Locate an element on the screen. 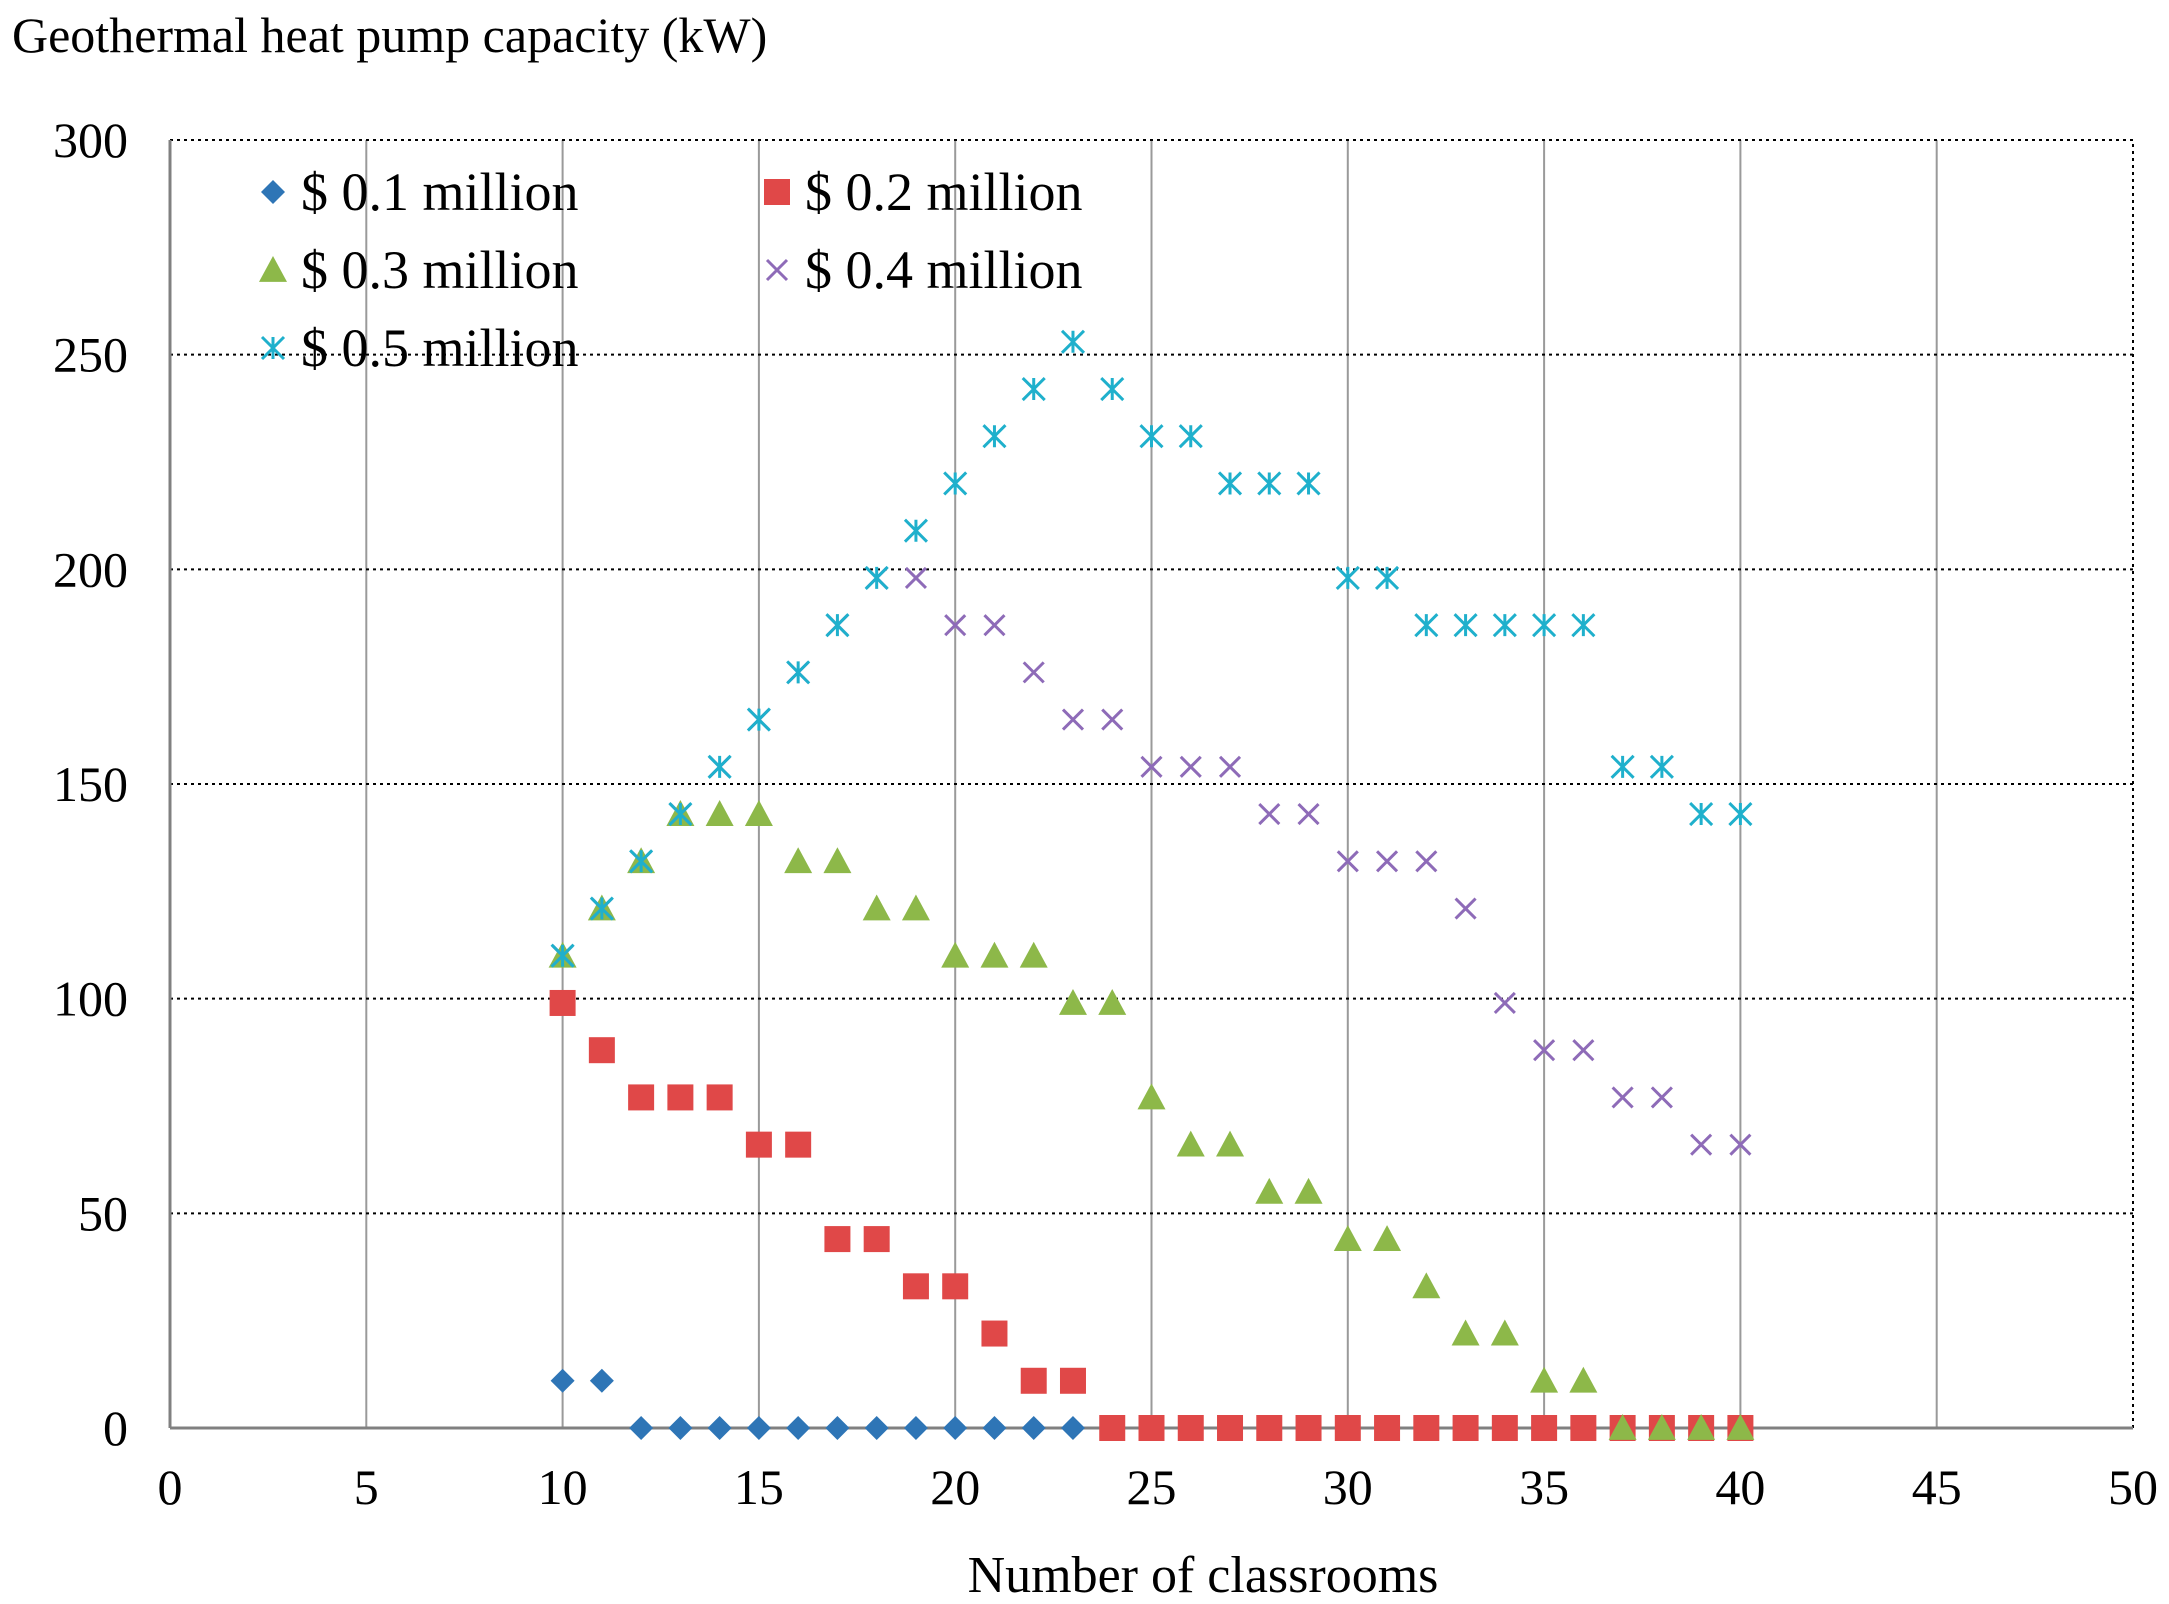 The height and width of the screenshot is (1604, 2169). x-tick-label: 35 is located at coordinates (1544, 1487).